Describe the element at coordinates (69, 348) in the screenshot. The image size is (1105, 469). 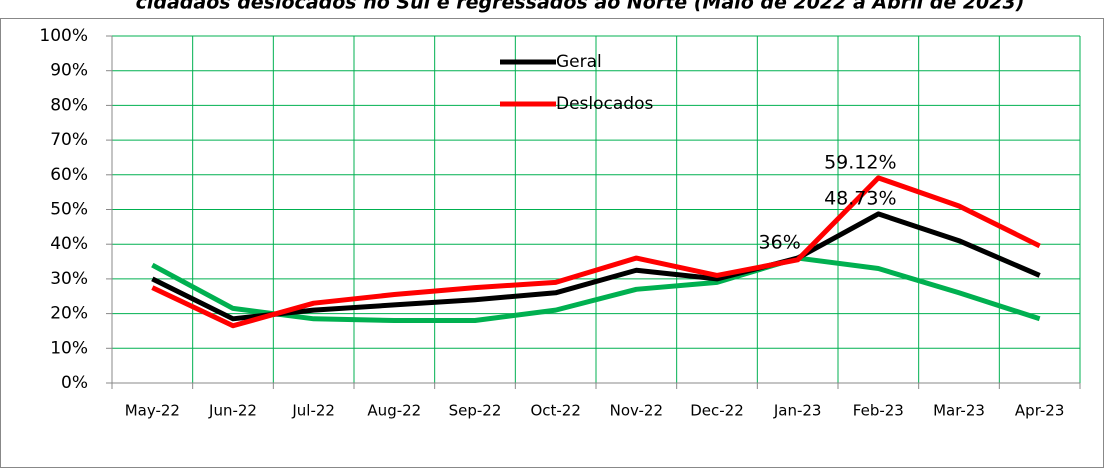
I see `y-tick-label: 10%` at that location.